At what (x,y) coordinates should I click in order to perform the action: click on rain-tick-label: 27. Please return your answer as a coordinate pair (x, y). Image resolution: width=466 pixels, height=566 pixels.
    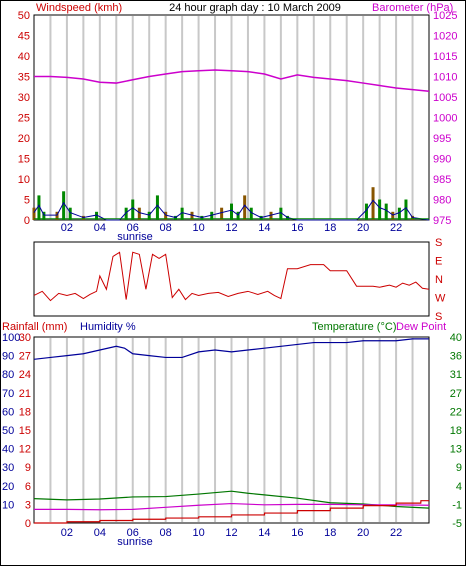
    Looking at the image, I should click on (25, 357).